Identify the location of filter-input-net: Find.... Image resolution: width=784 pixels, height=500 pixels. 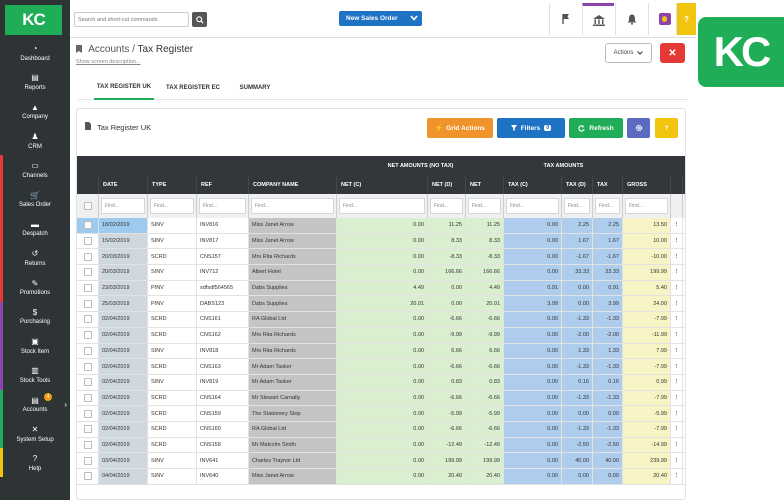
(484, 206).